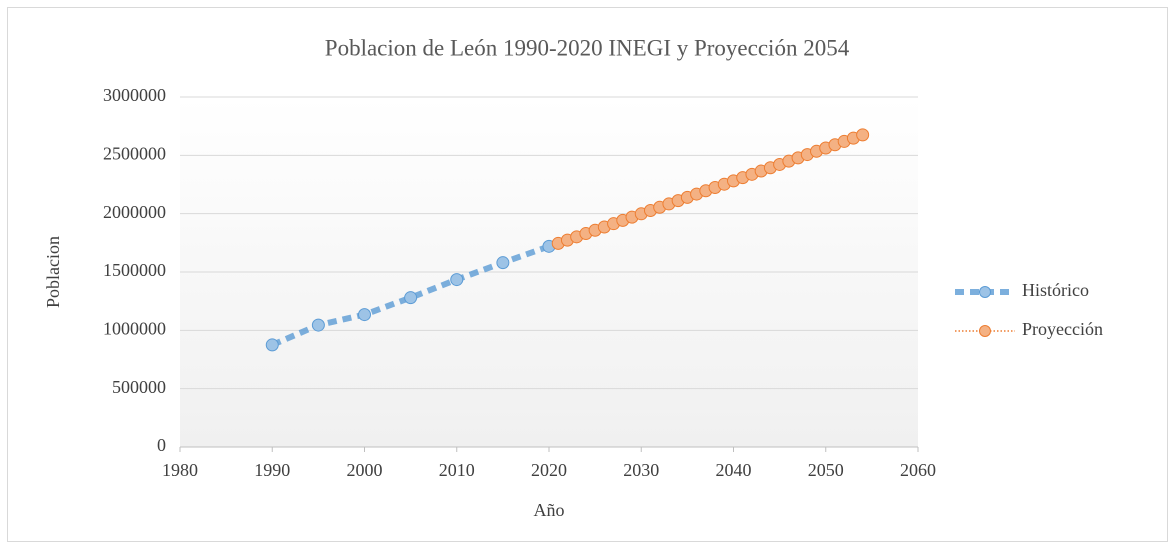 The width and height of the screenshot is (1175, 549). What do you see at coordinates (1062, 329) in the screenshot?
I see `legend-label: Proyección` at bounding box center [1062, 329].